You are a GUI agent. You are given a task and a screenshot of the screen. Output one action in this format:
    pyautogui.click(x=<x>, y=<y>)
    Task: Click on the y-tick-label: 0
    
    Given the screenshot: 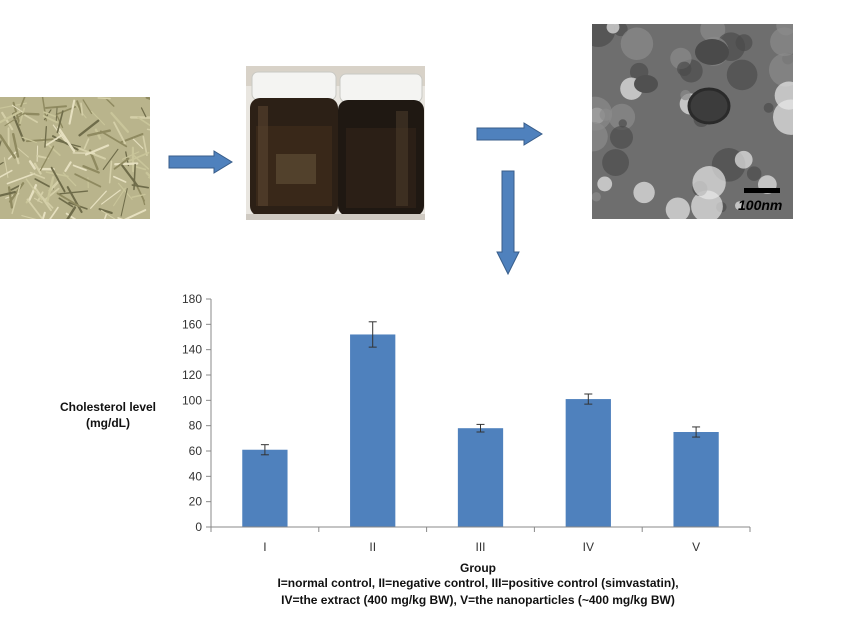 What is the action you would take?
    pyautogui.click(x=198, y=527)
    